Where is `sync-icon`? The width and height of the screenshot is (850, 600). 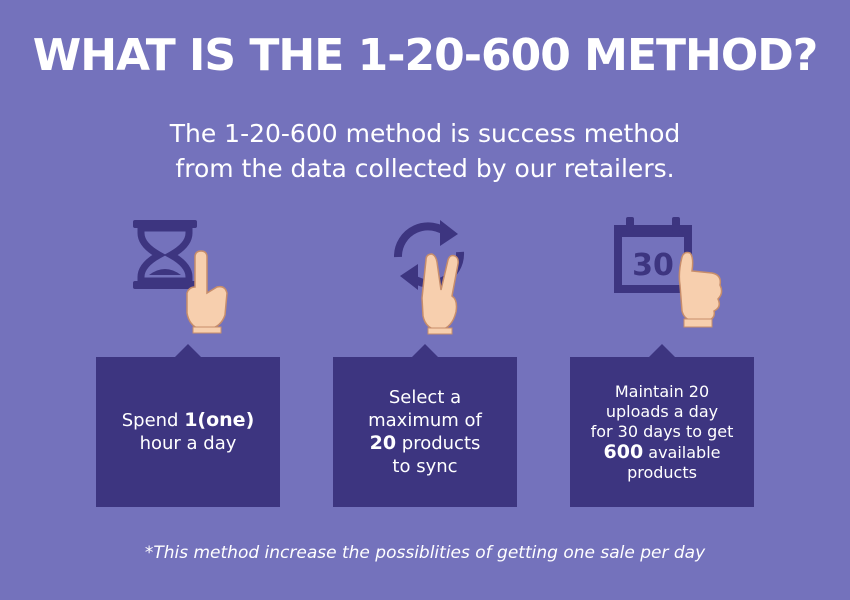
sync-icon is located at coordinates (429, 277).